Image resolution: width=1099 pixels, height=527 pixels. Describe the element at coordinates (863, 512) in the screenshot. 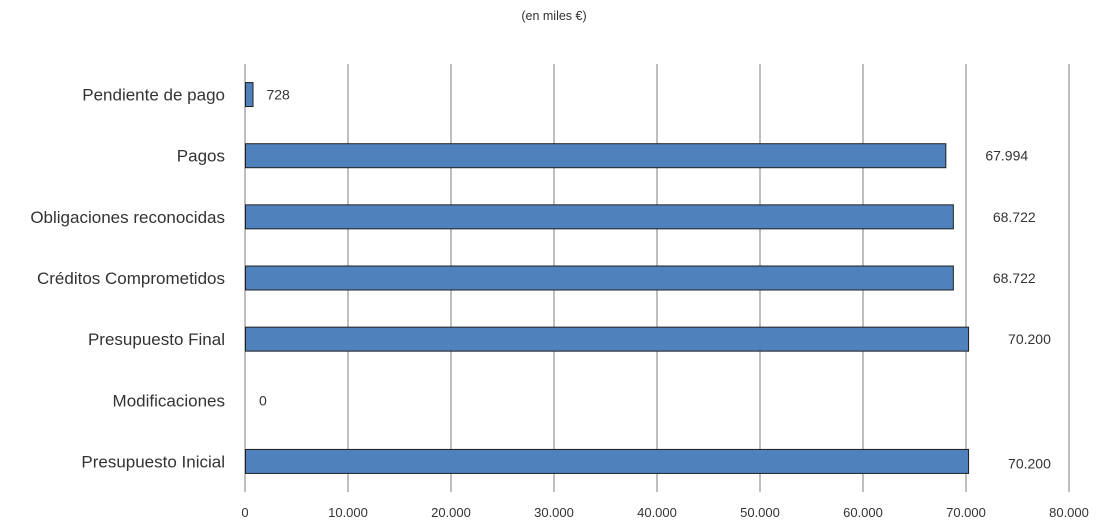

I see `x-tick-label: 60.000` at that location.